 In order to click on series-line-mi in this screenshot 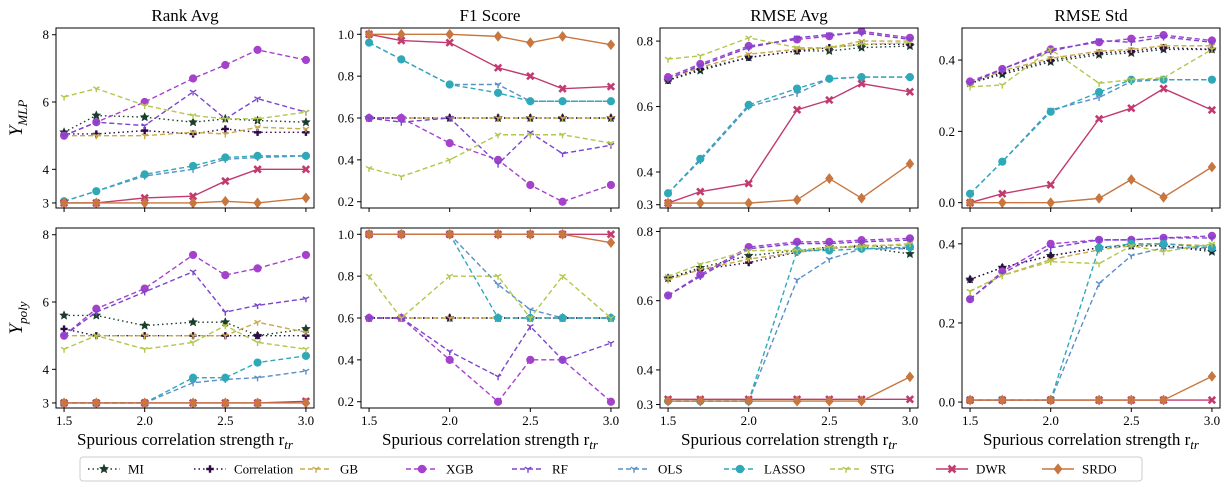, I will do `click(184, 123)`.